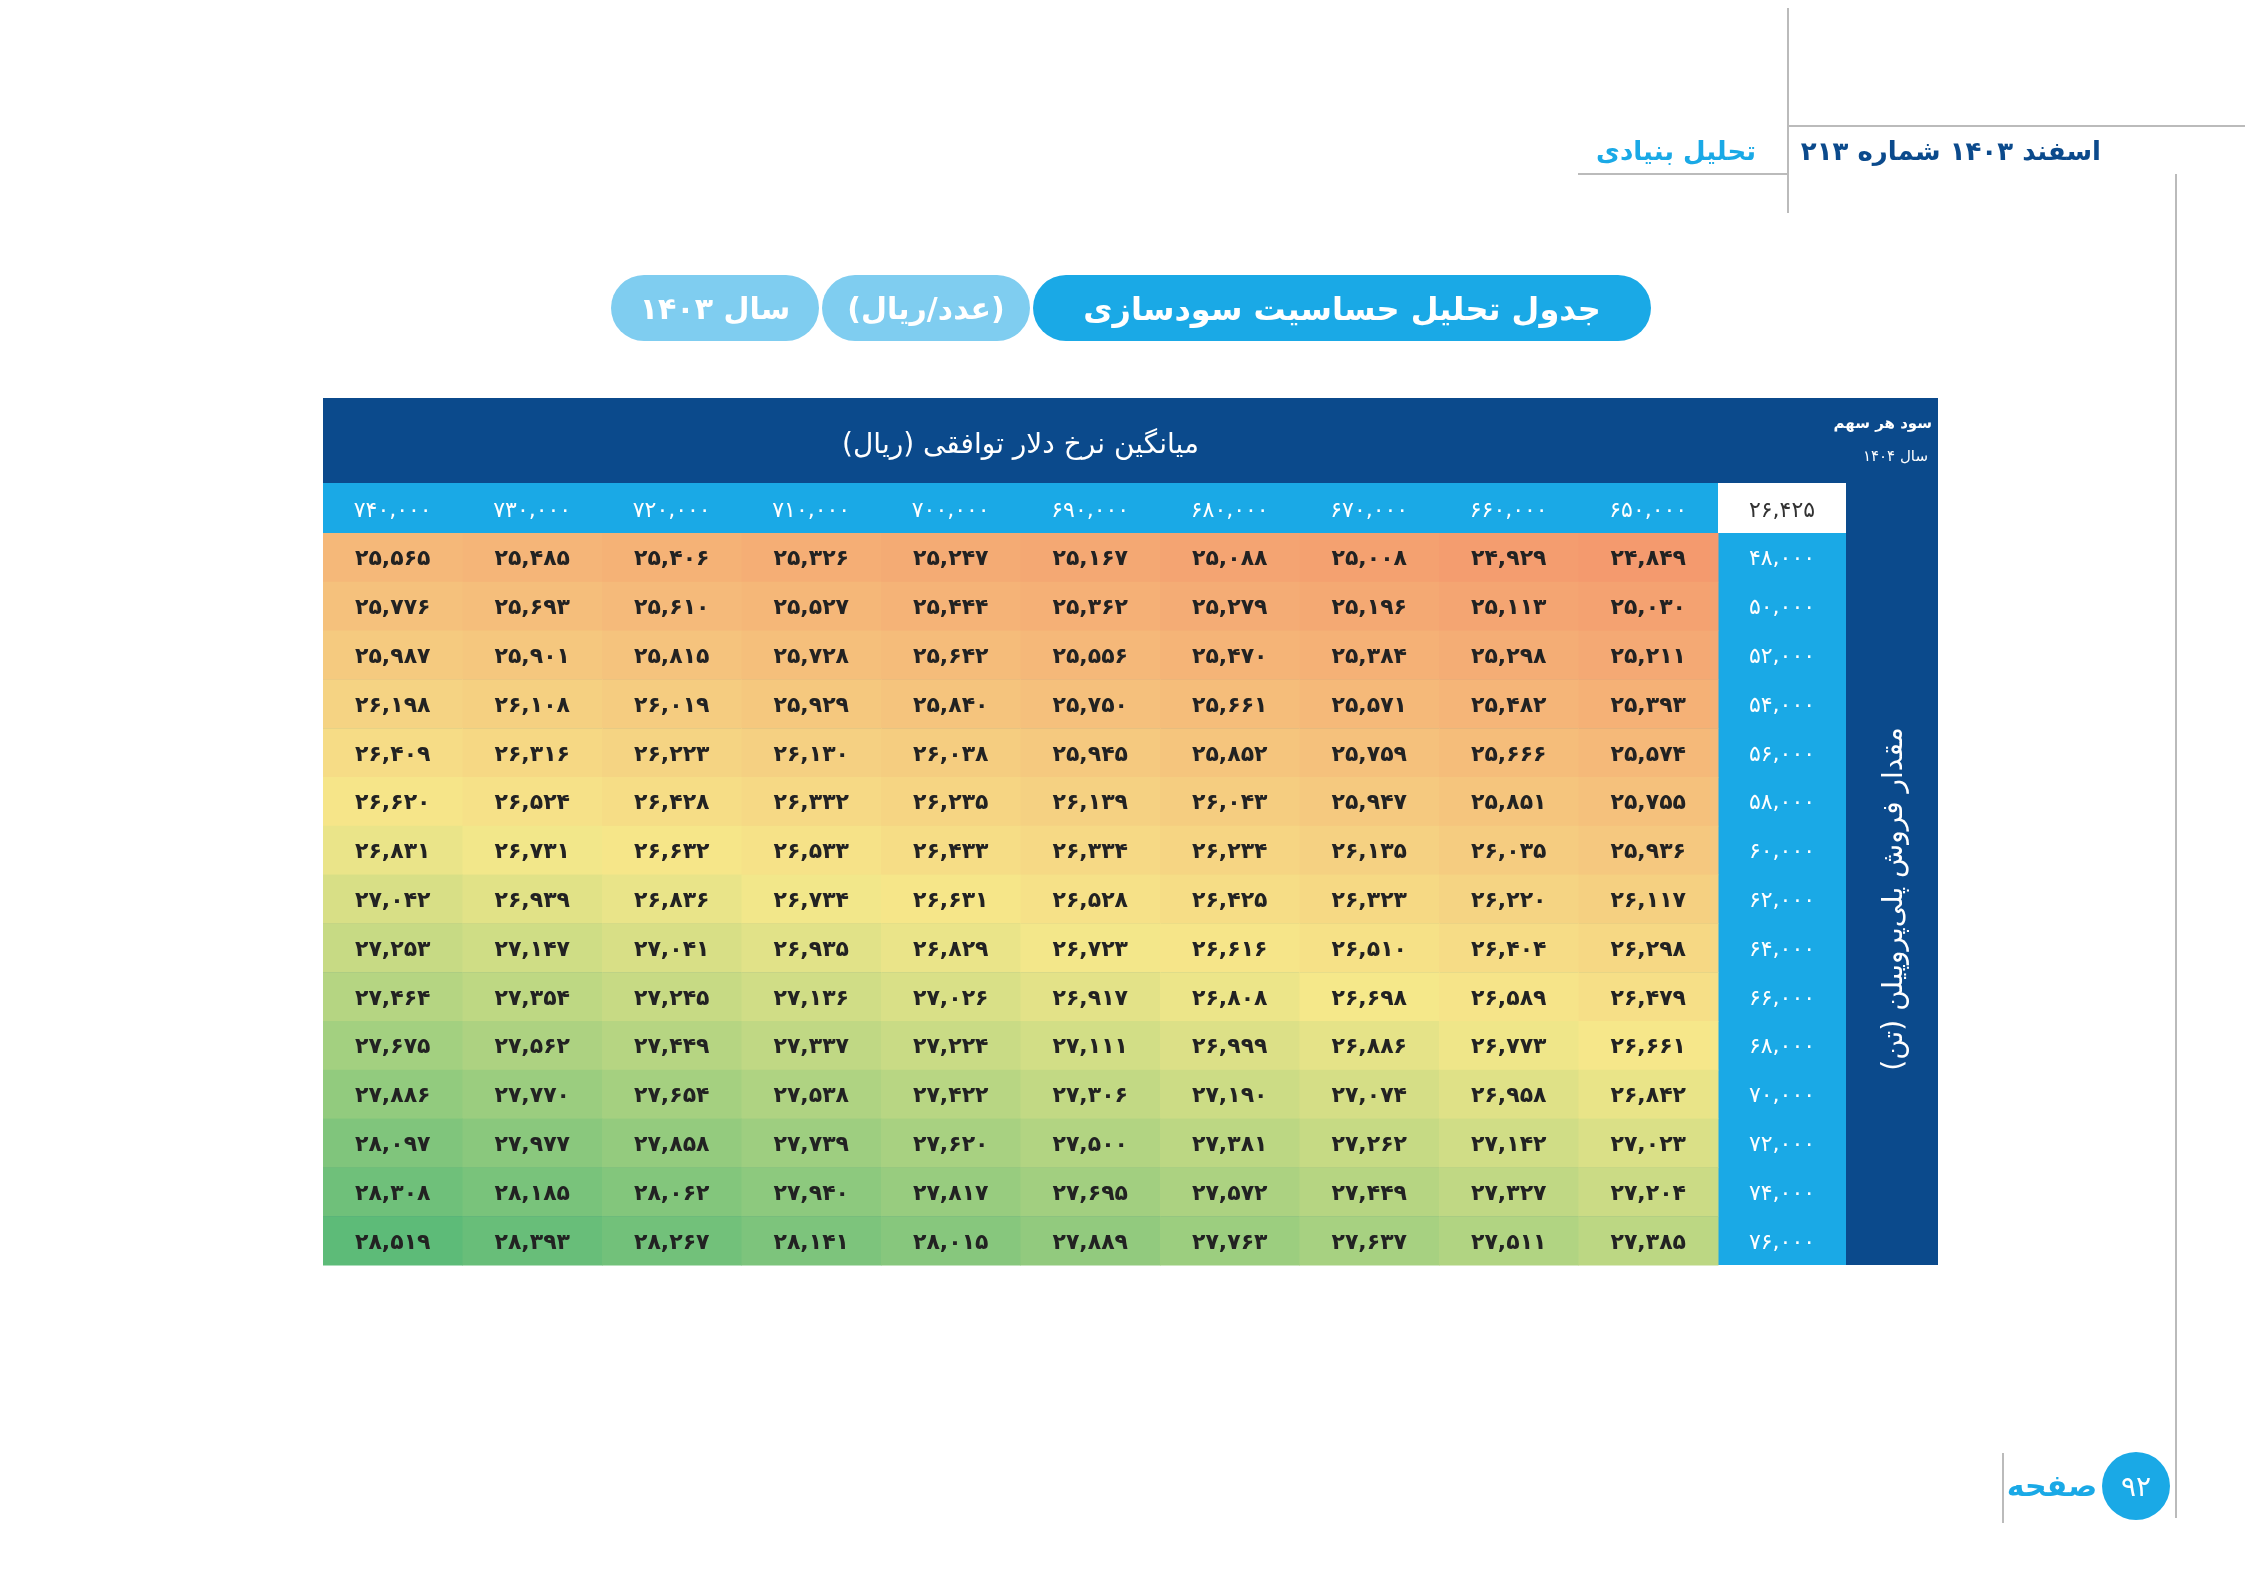  What do you see at coordinates (811, 1143) in the screenshot?
I see `data-label: ۲۷,۷۳۹` at bounding box center [811, 1143].